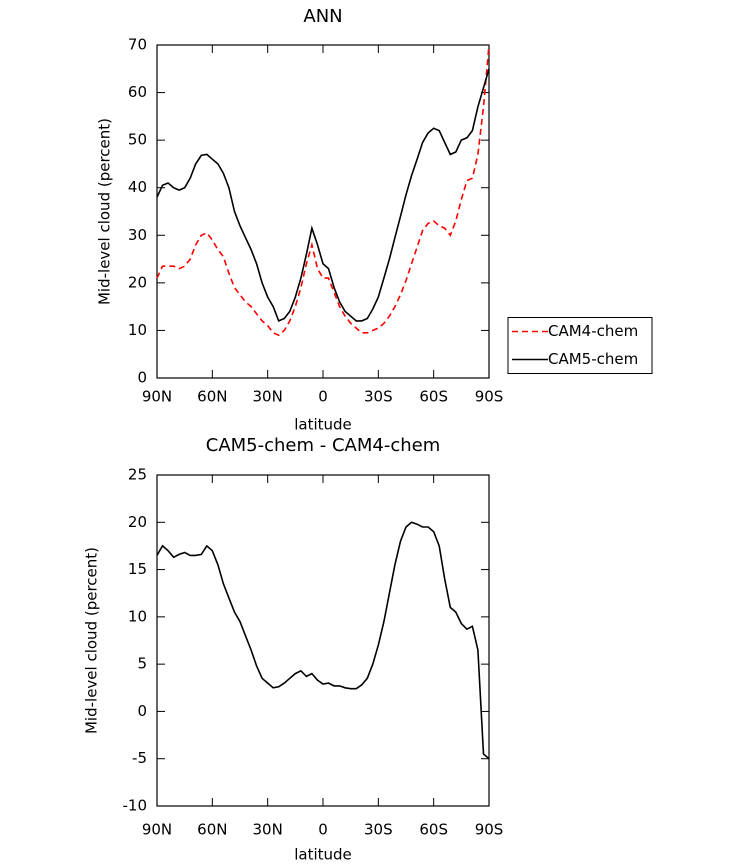 Image resolution: width=733 pixels, height=866 pixels. I want to click on y-tick-label: 50, so click(137, 140).